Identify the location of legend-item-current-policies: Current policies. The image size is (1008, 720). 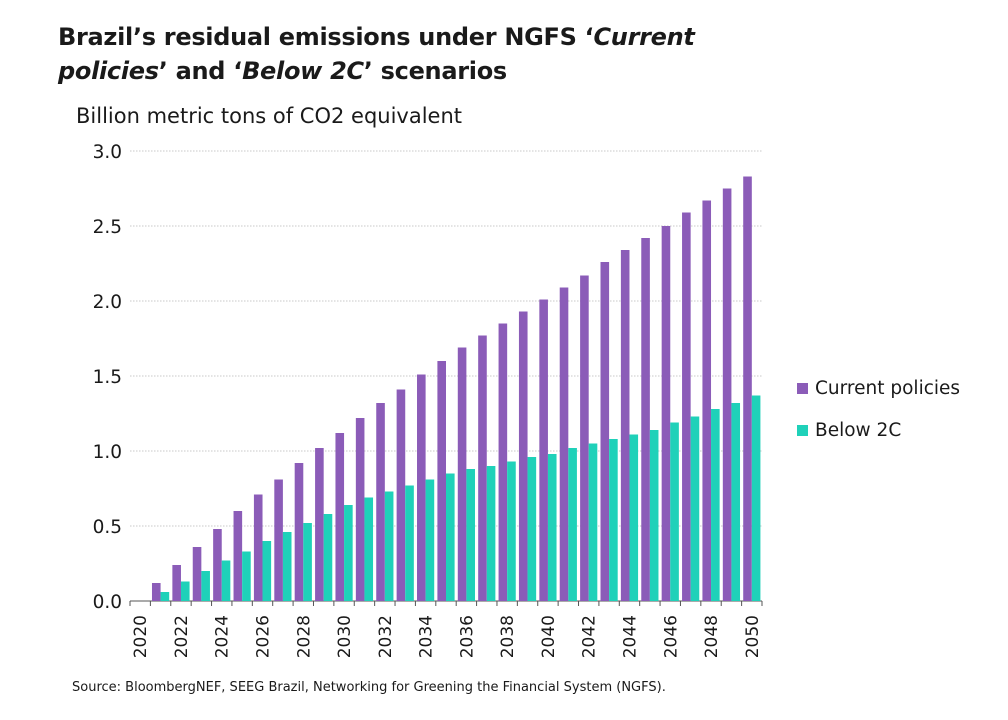
(878, 388).